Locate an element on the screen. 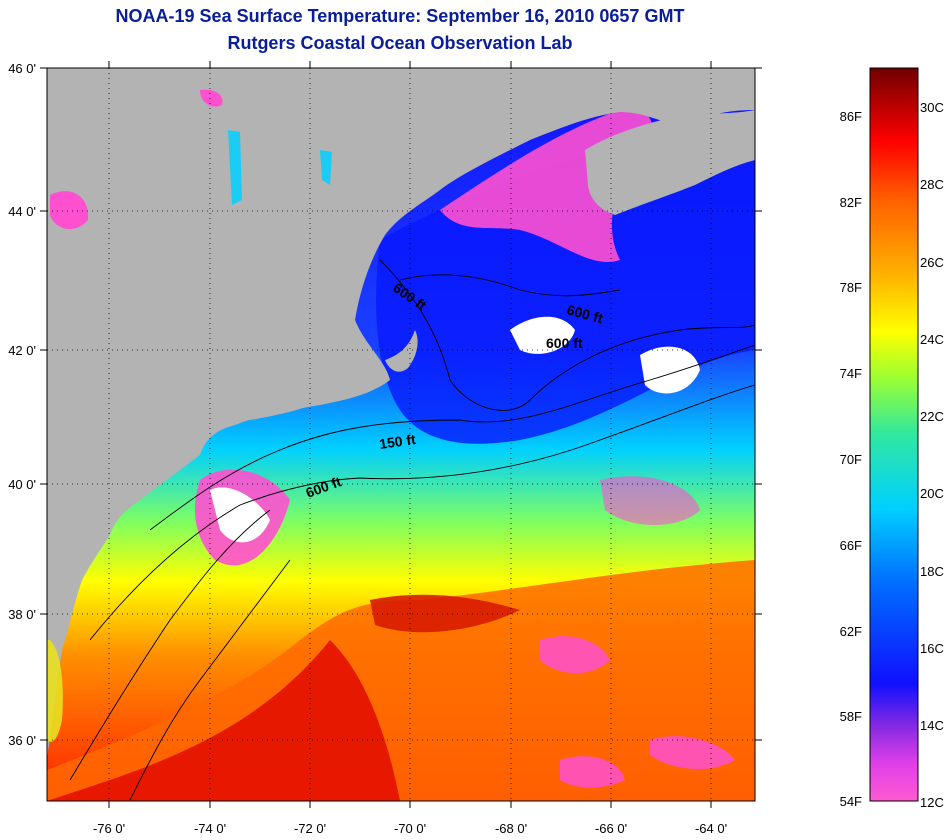 The image size is (952, 840). colorbar-f-label: 74F is located at coordinates (851, 373).